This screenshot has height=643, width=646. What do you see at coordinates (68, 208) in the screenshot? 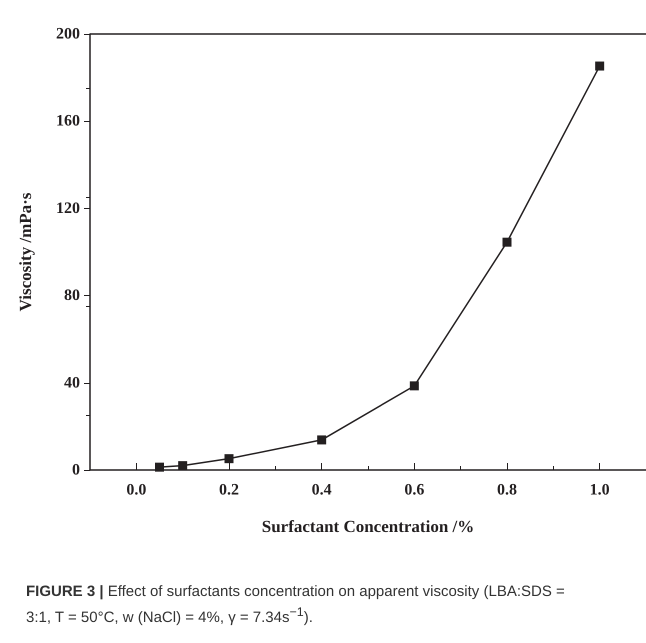
I see `y-tick-label: 120` at bounding box center [68, 208].